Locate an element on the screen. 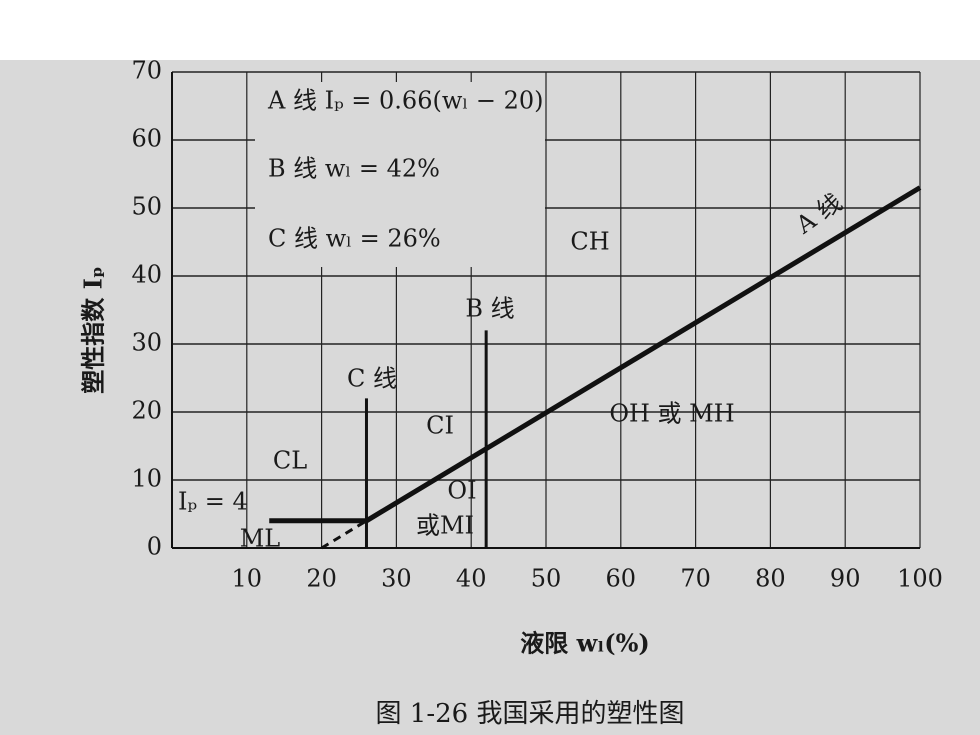  legend-note: B 线 wₗ = 42% is located at coordinates (354, 169).